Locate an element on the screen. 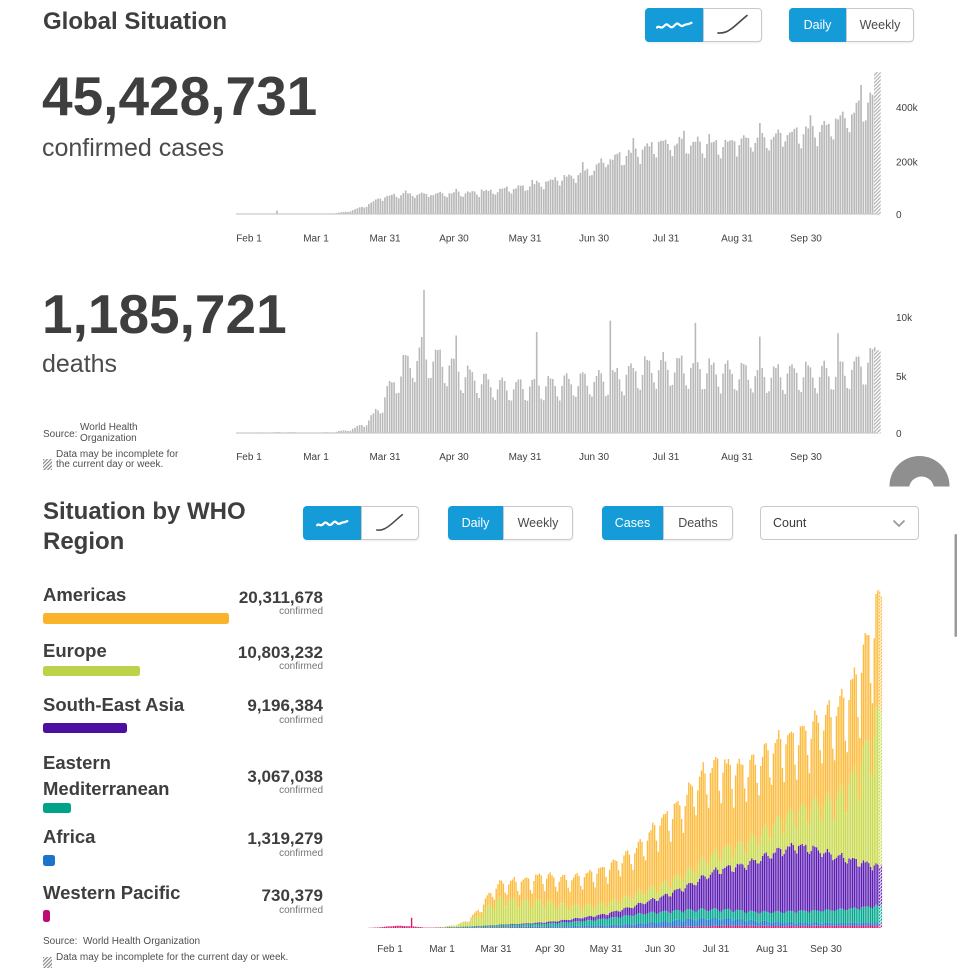 This screenshot has height=971, width=960. svg-text: 400k is located at coordinates (907, 108).